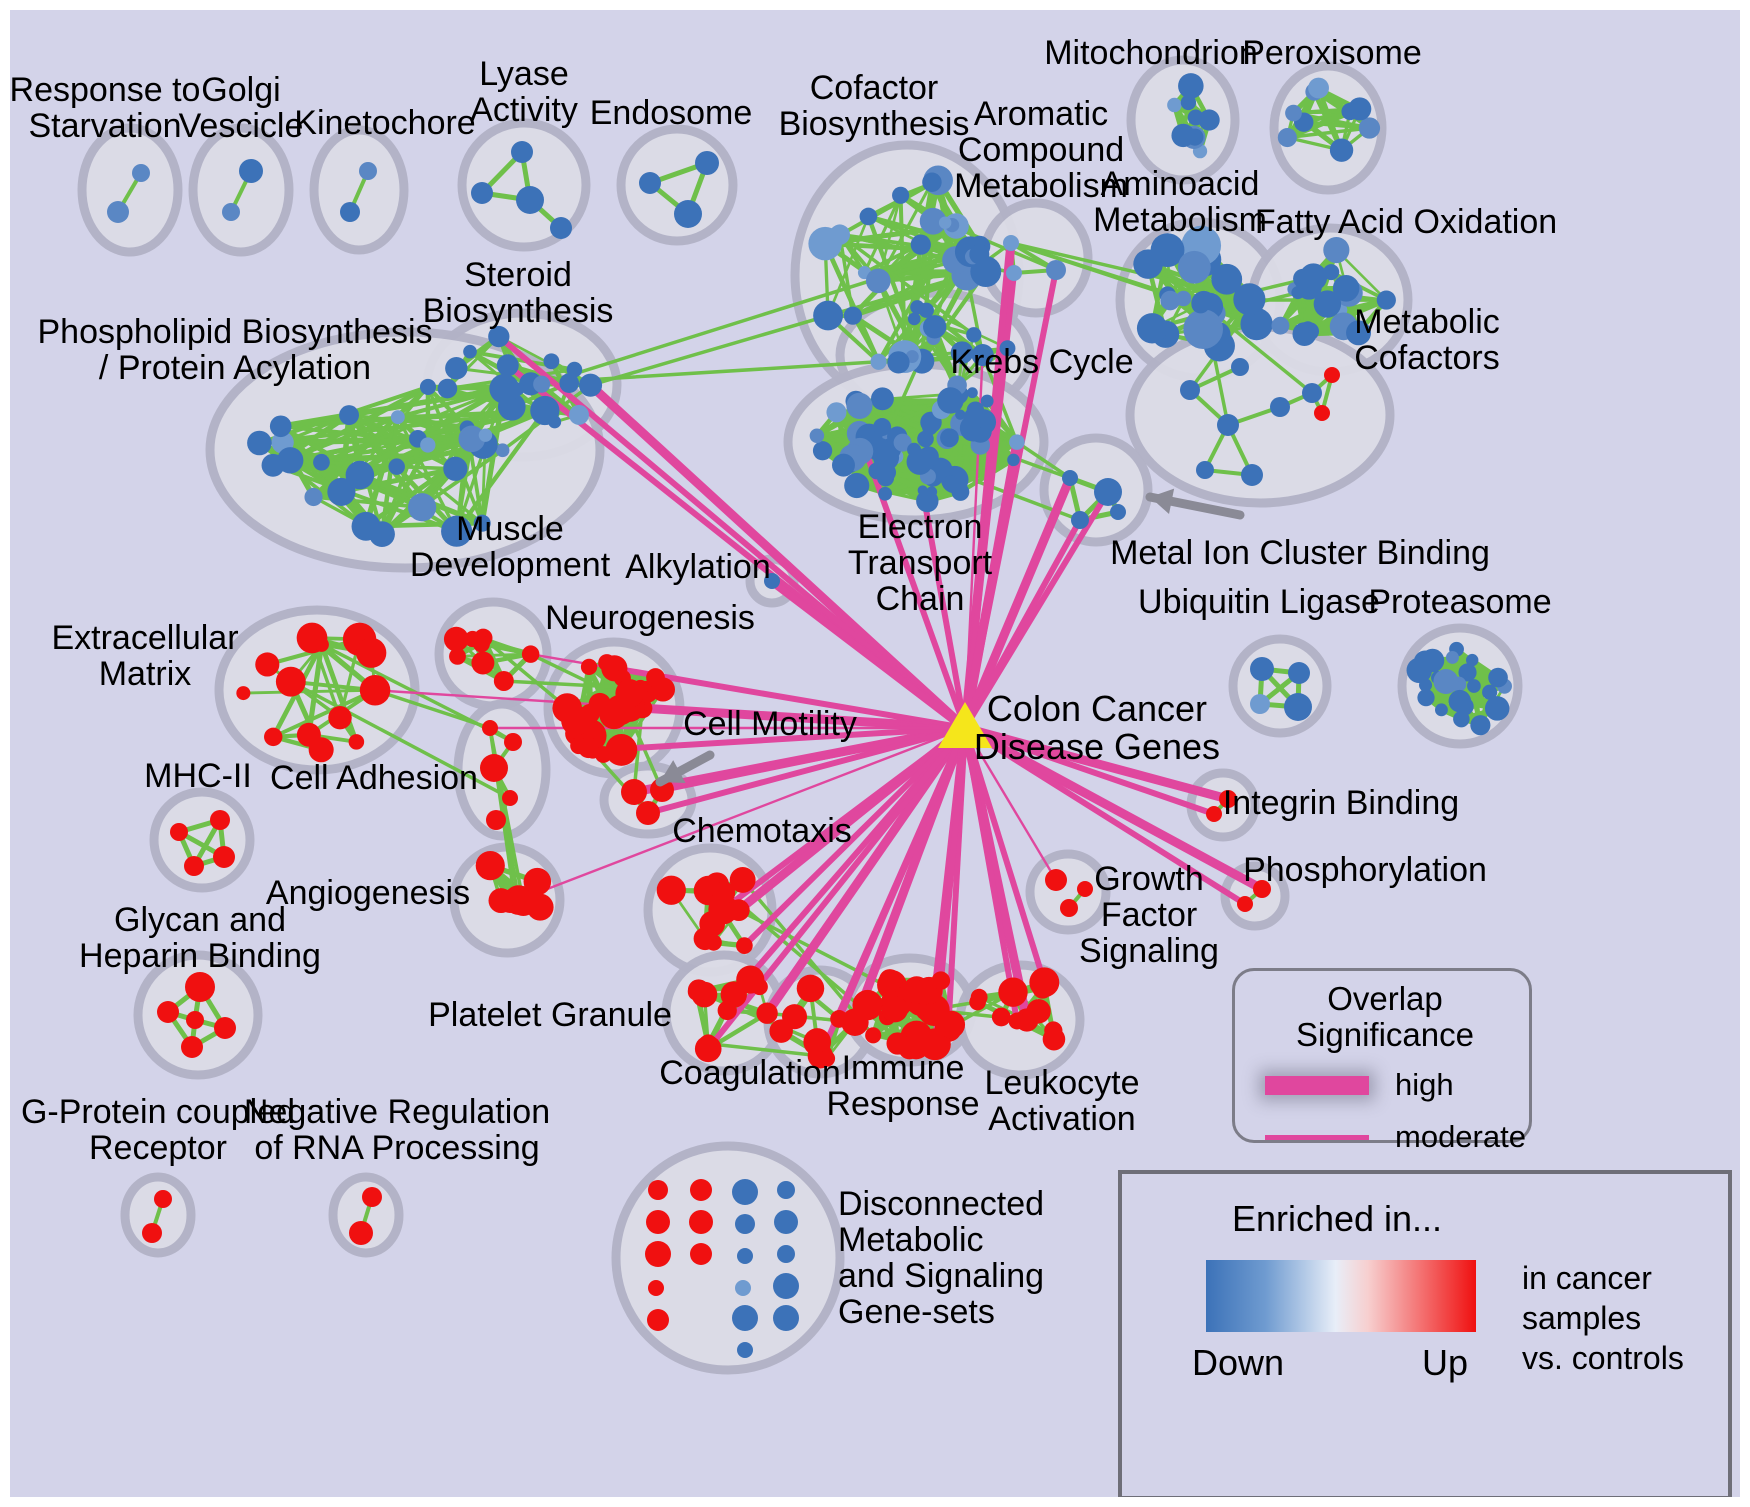 The height and width of the screenshot is (1507, 1750). I want to click on cluster-halo-peroxisome, so click(1328, 128).